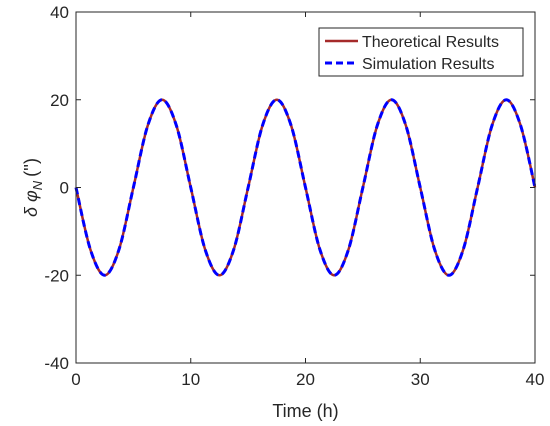 Image resolution: width=550 pixels, height=426 pixels. What do you see at coordinates (31, 203) in the screenshot?
I see `y-axis-label-symbol: δ φ` at bounding box center [31, 203].